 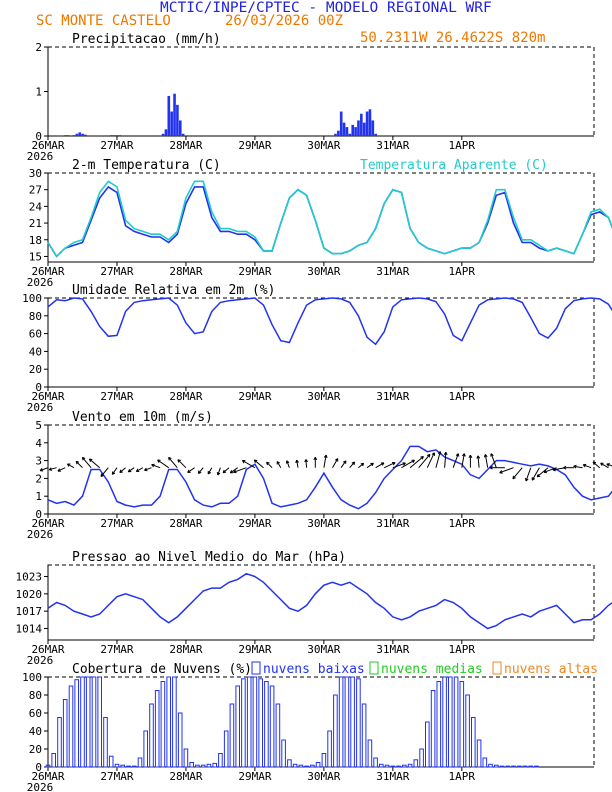 I want to click on apparent-temperature-line, so click(x=329, y=219).